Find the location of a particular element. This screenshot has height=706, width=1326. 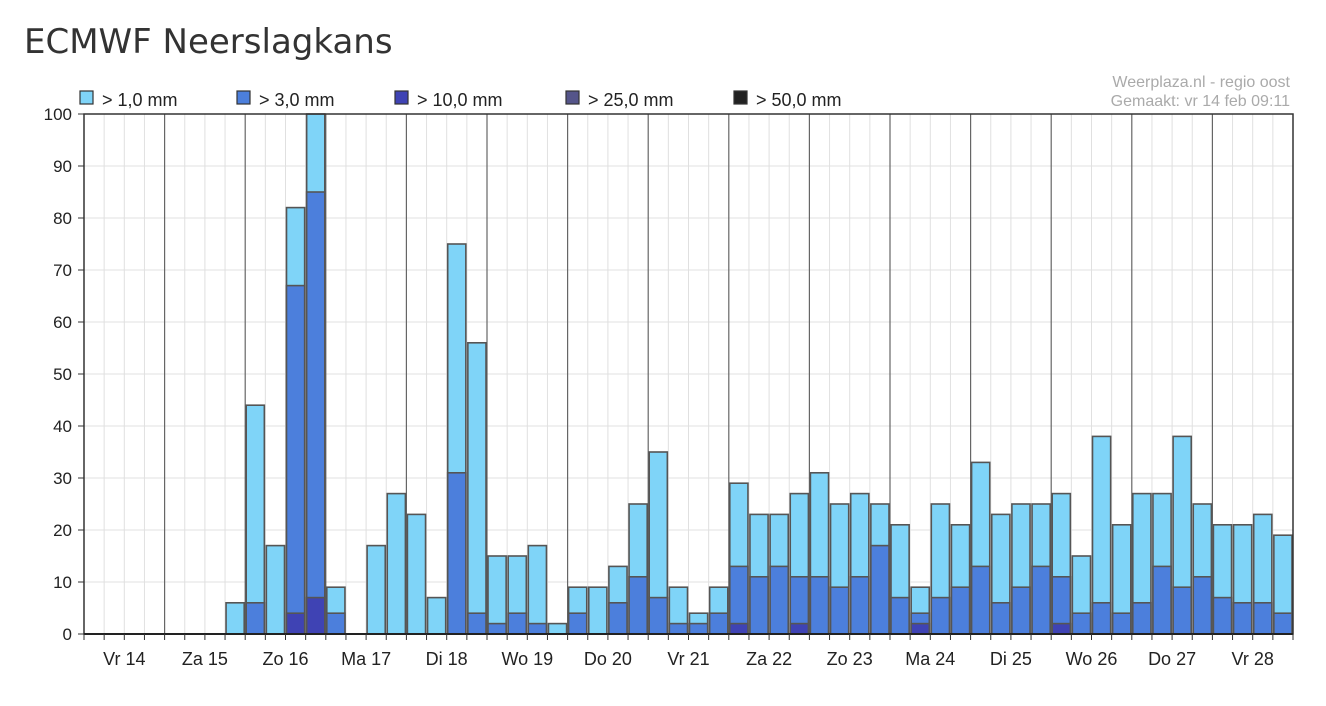

y-tick-label: 90 is located at coordinates (62, 166).